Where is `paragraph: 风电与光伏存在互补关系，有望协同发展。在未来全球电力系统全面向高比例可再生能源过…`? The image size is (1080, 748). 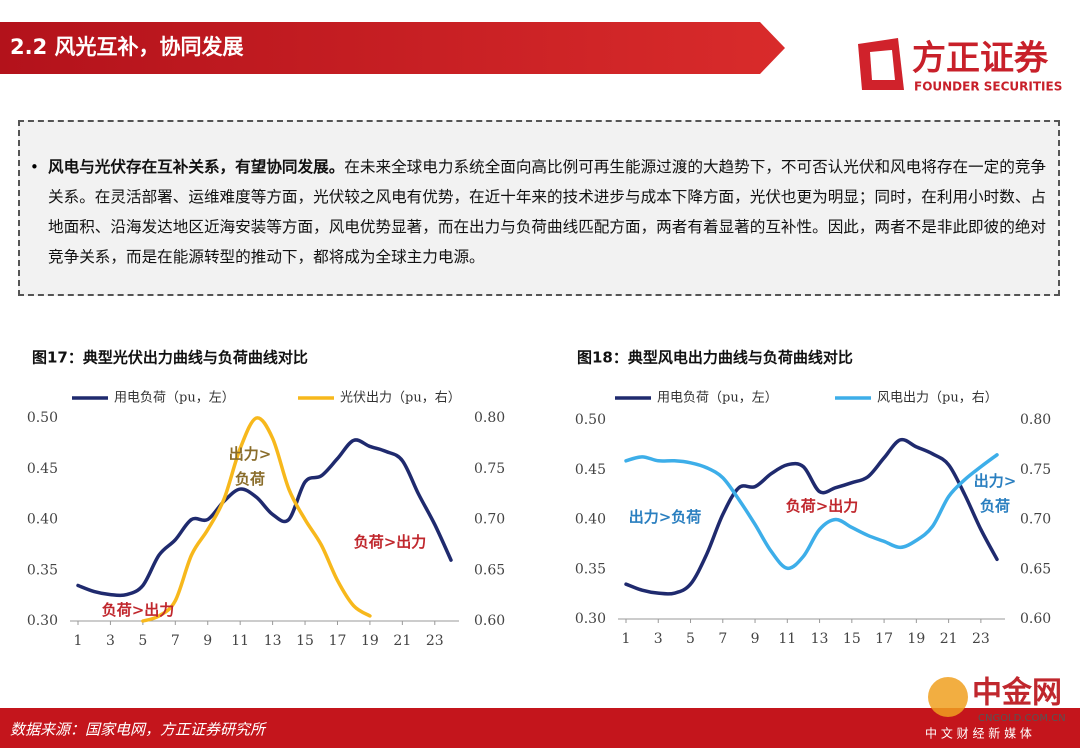 paragraph: 风电与光伏存在互补关系，有望协同发展。在未来全球电力系统全面向高比例可再生能源过… is located at coordinates (548, 212).